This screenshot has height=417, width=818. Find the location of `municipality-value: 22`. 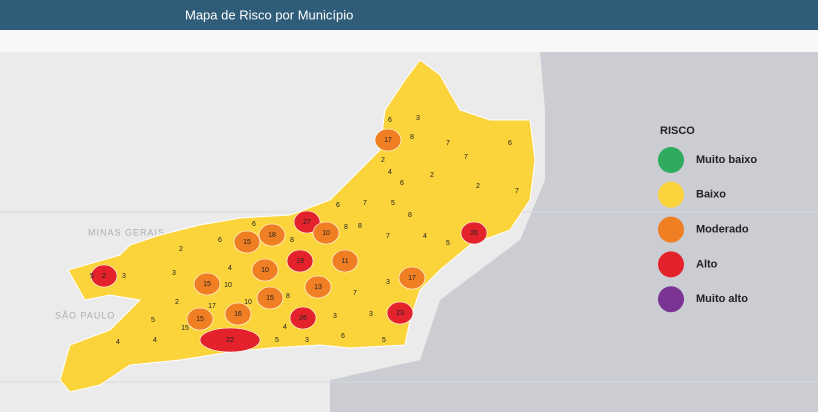

municipality-value: 22 is located at coordinates (230, 340).